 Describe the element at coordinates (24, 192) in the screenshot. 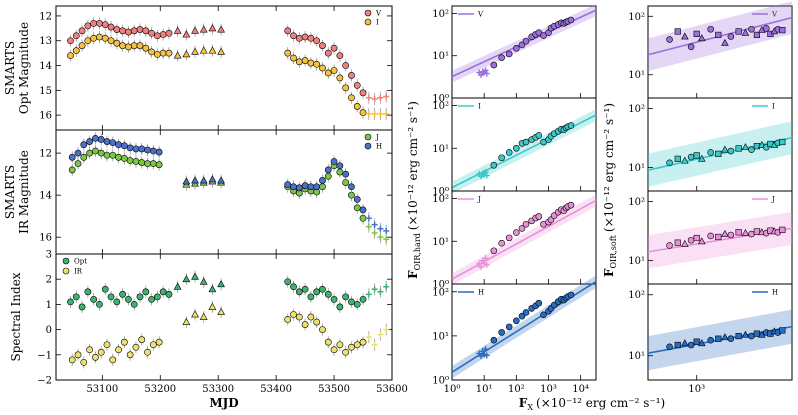

I see `smarts-ir-ylabel-2: IR Magnitude` at that location.